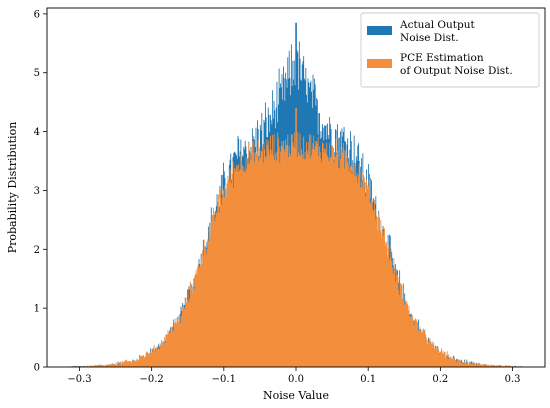 Image resolution: width=550 pixels, height=408 pixels. I want to click on legend-swatch-pce, so click(379, 63).